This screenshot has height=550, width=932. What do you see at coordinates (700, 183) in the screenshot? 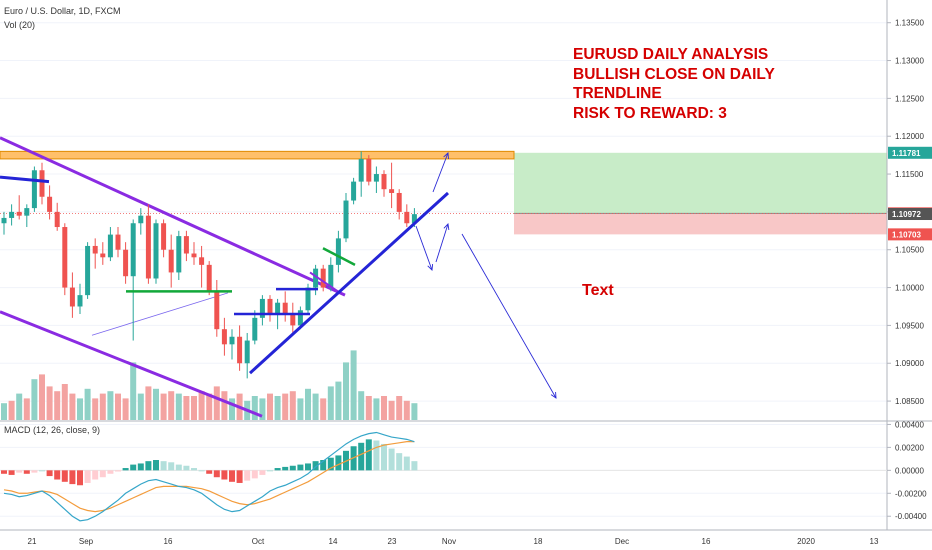
I see `target-zone` at bounding box center [700, 183].